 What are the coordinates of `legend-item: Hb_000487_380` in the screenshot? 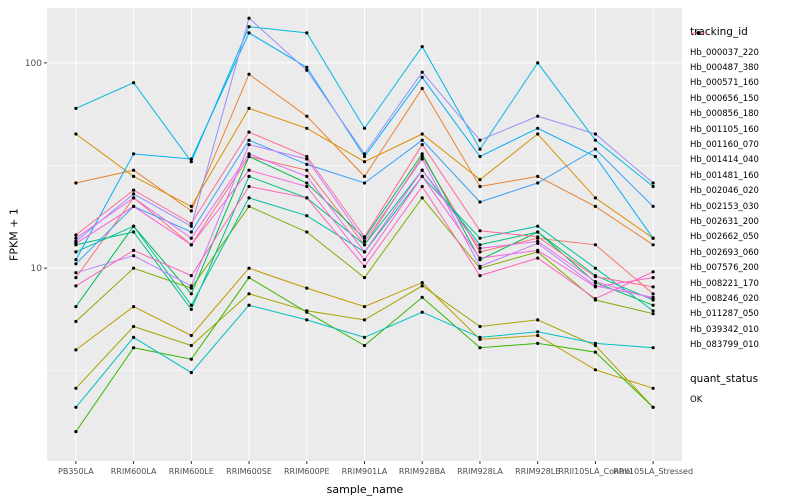 It's located at (744, 53).